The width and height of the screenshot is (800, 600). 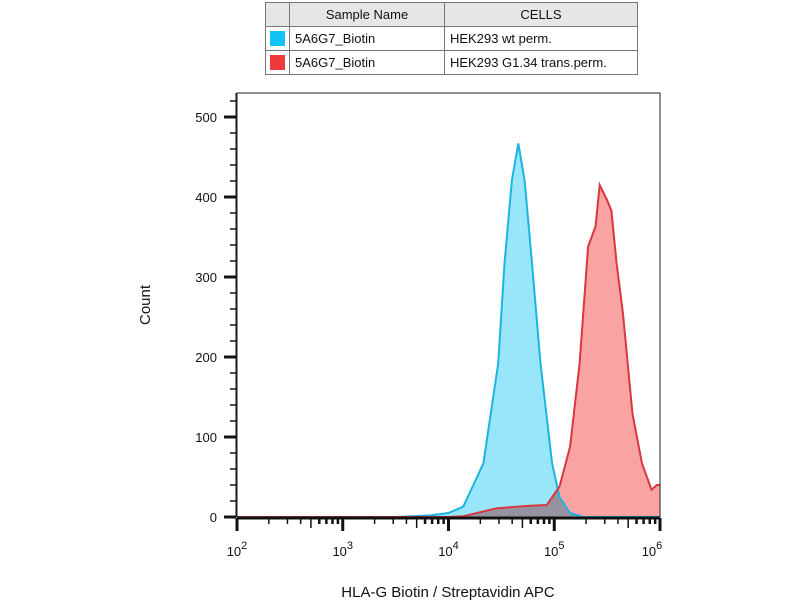 I want to click on y-tick-label: 500, so click(x=206, y=117).